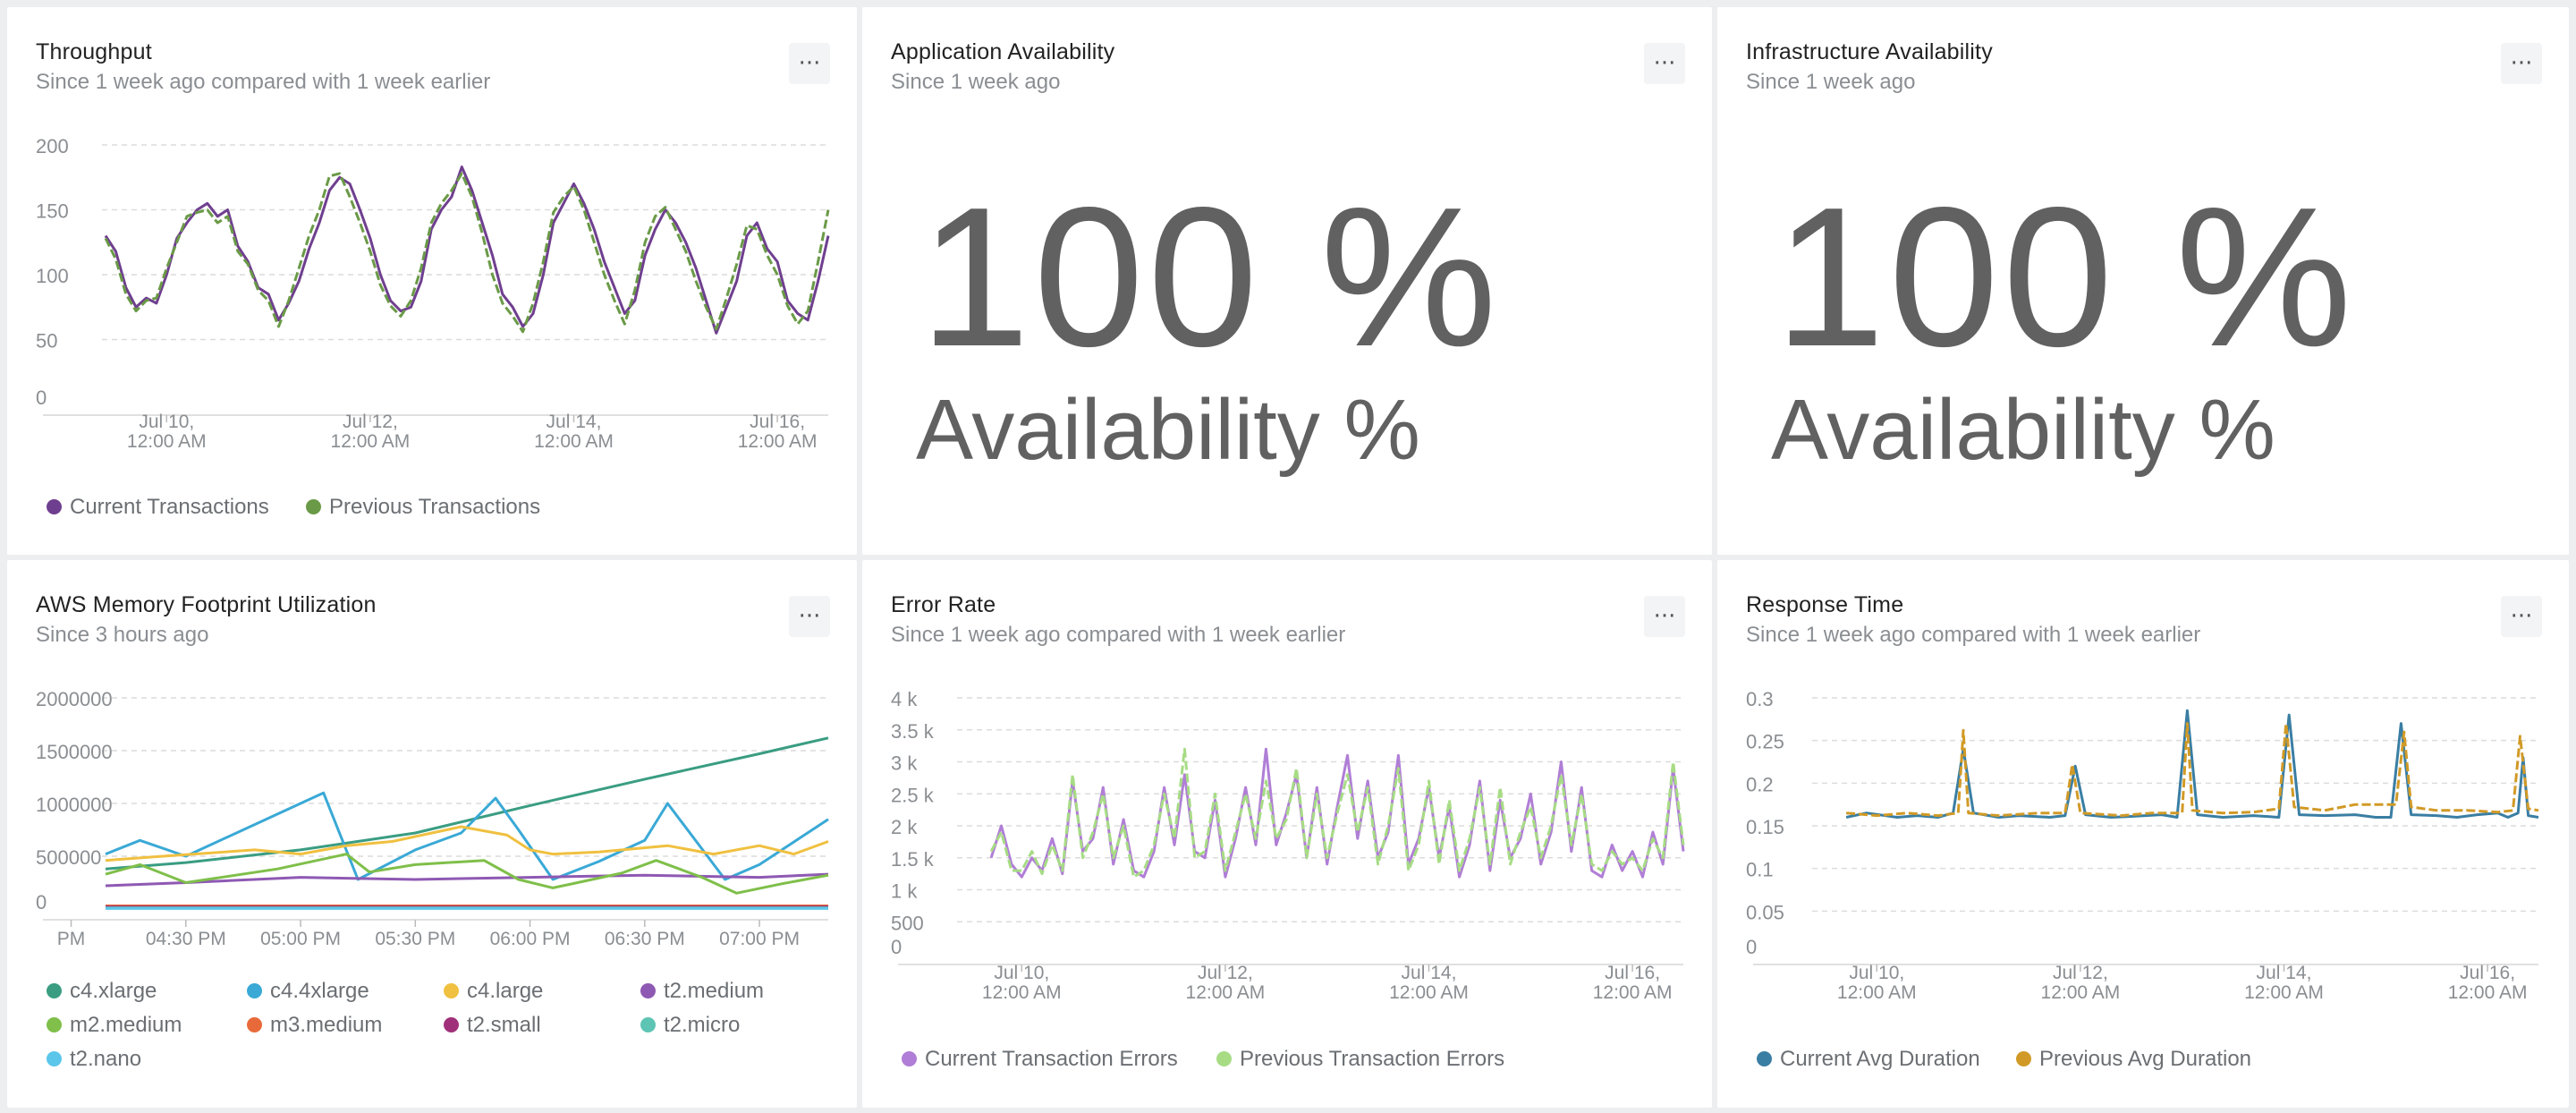 This screenshot has width=2576, height=1113. I want to click on series-line-previous-transactions, so click(467, 253).